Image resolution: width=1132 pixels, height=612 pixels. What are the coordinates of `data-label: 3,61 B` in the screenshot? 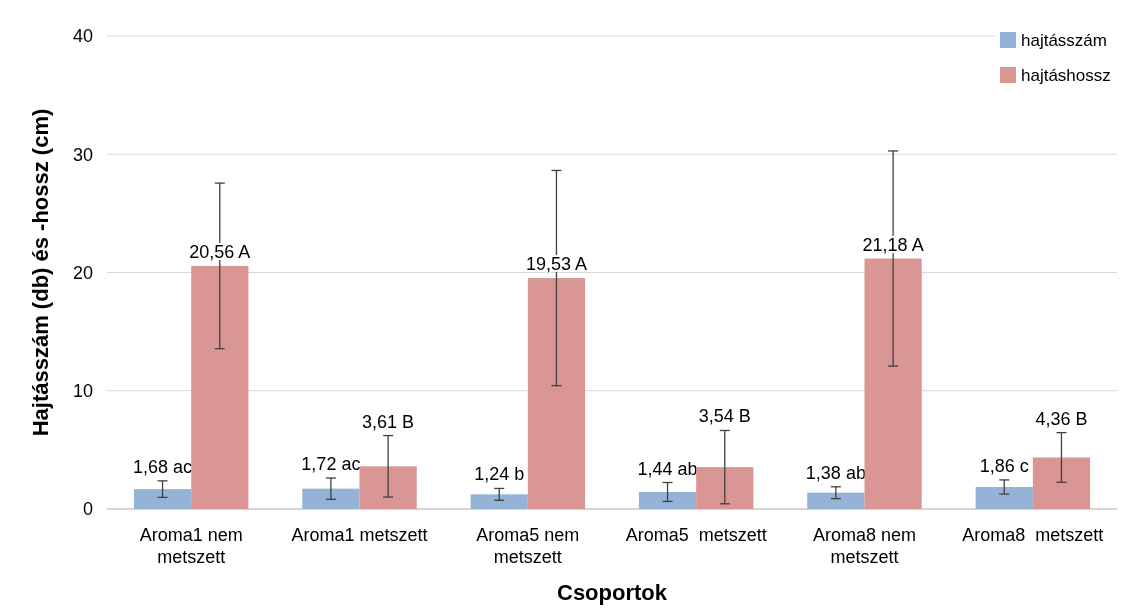 It's located at (388, 421).